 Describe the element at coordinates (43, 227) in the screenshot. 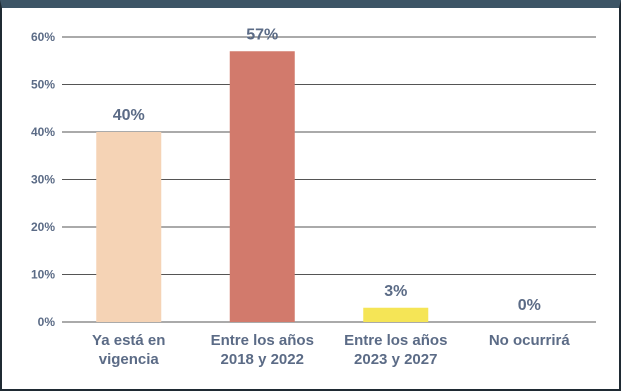

I see `y-tick-label: 20%` at that location.